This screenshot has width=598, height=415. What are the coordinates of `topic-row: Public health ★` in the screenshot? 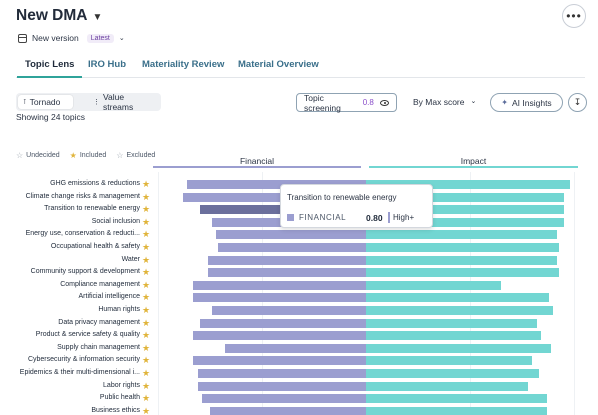 It's located at (299, 399).